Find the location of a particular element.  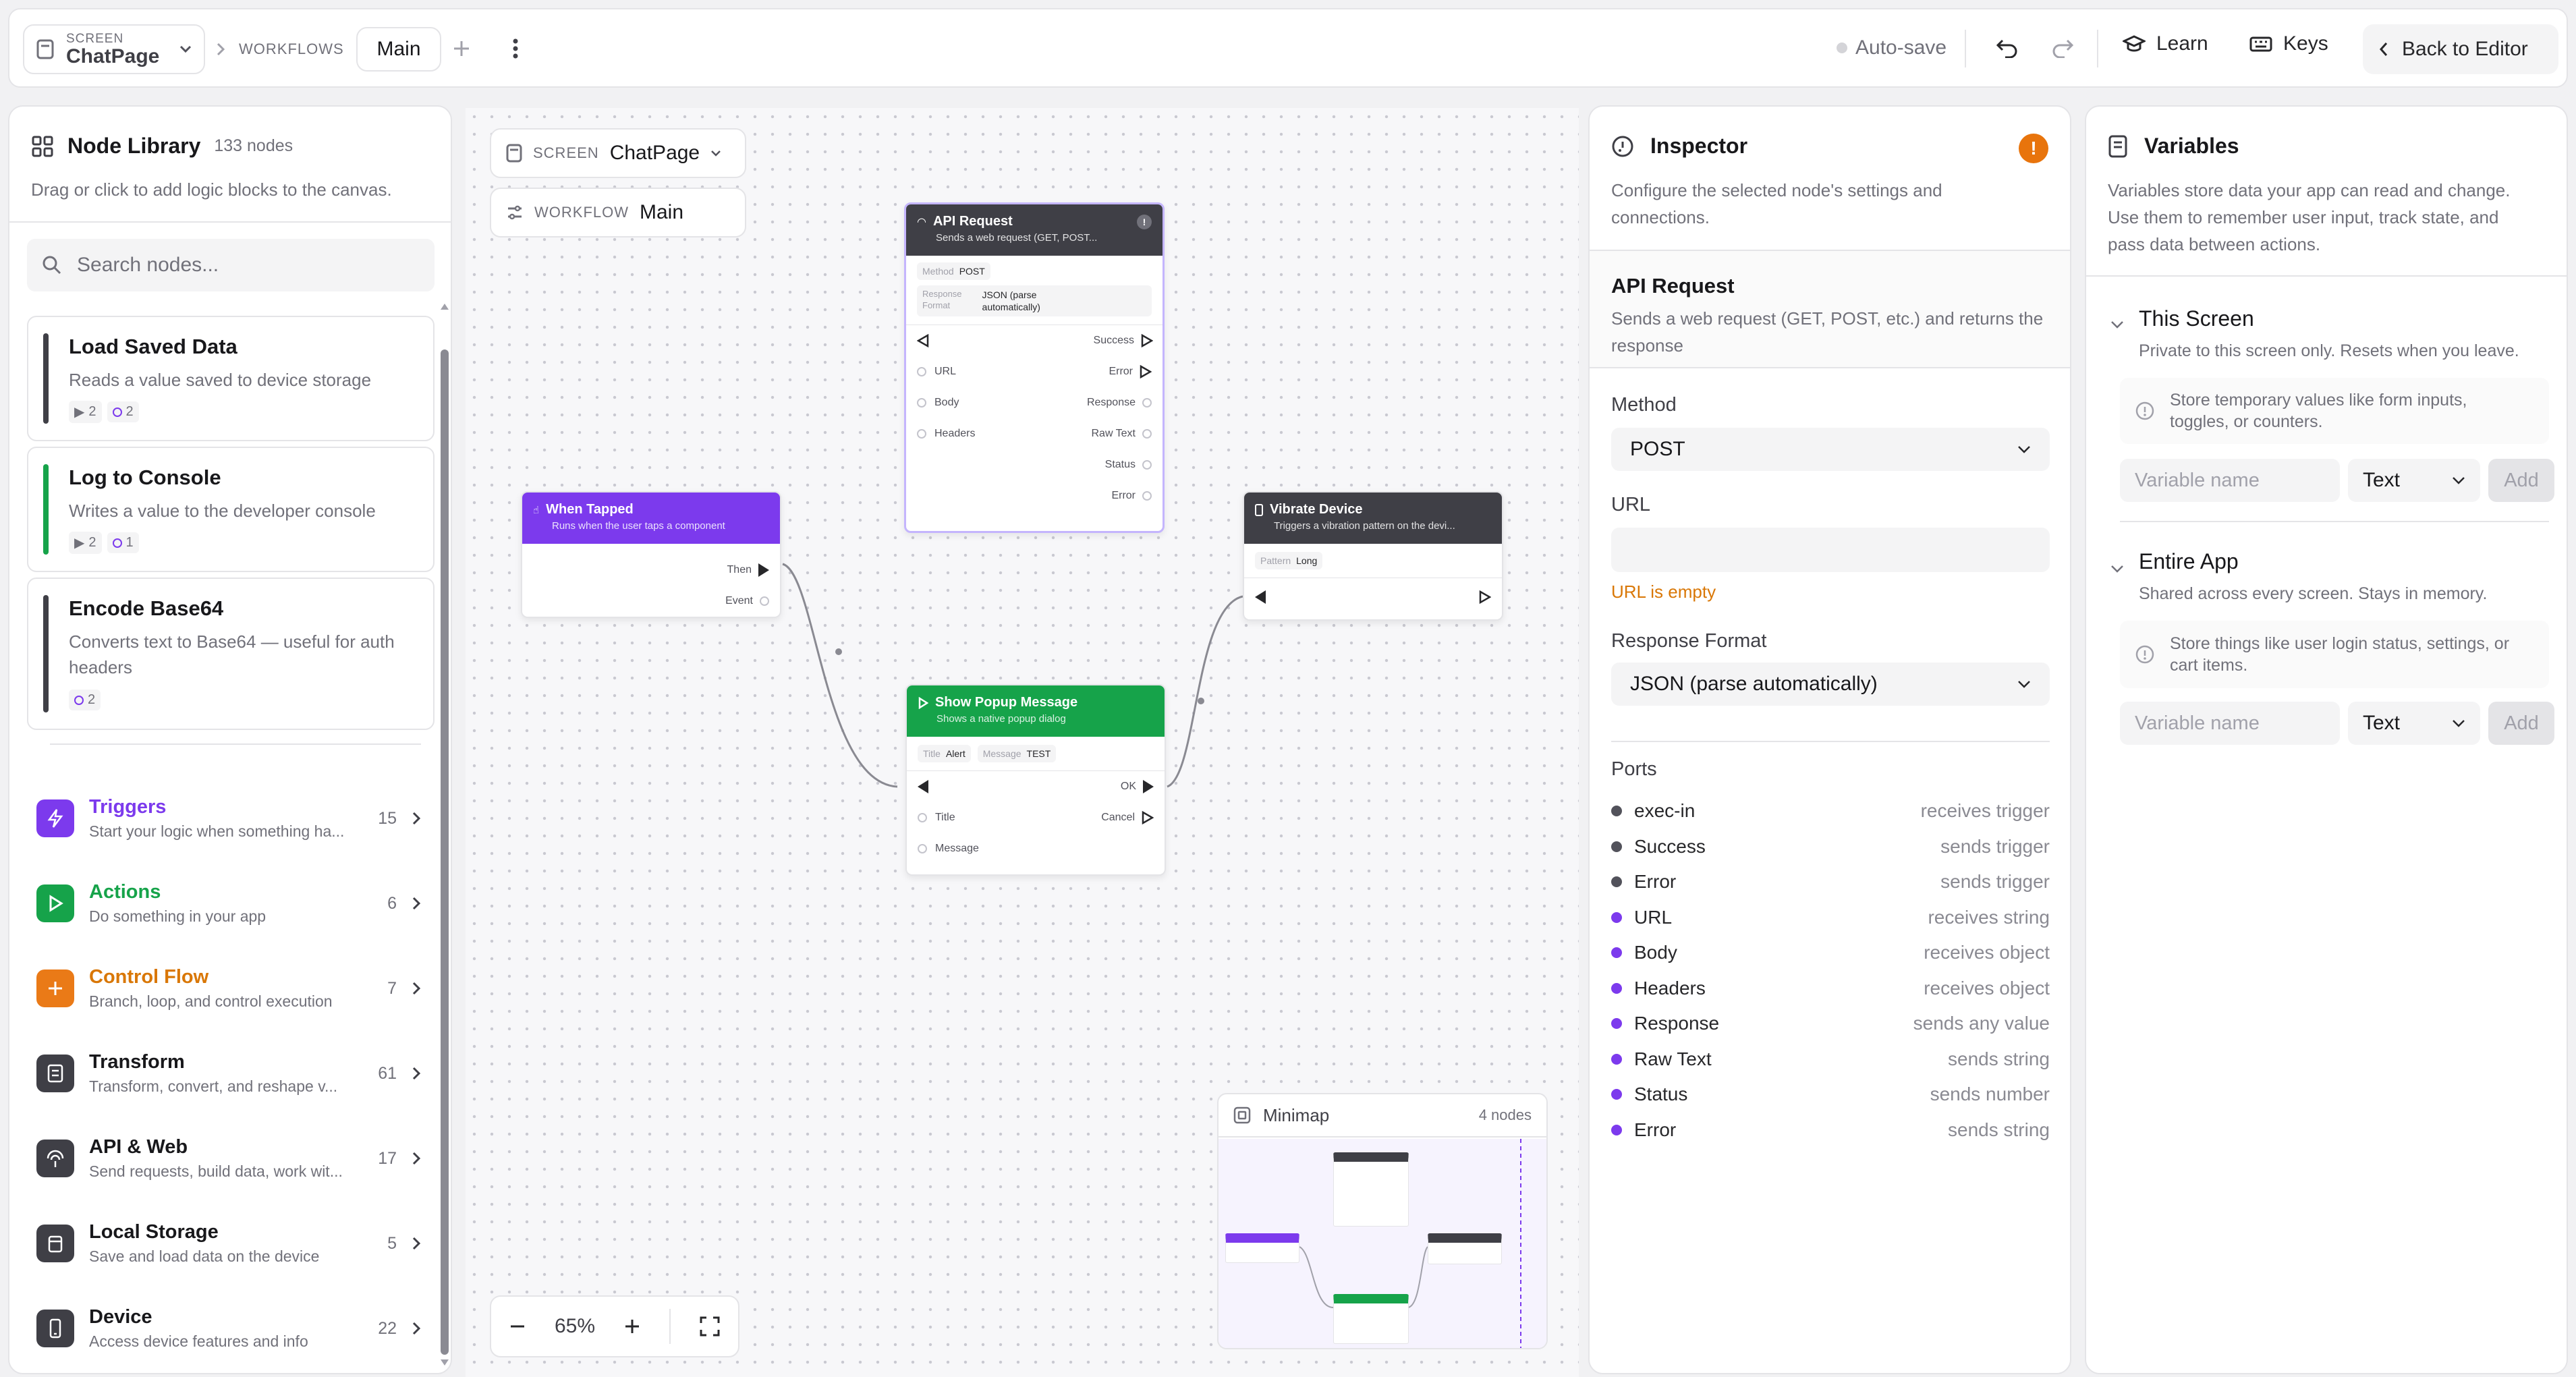

info-icon is located at coordinates (2145, 654).